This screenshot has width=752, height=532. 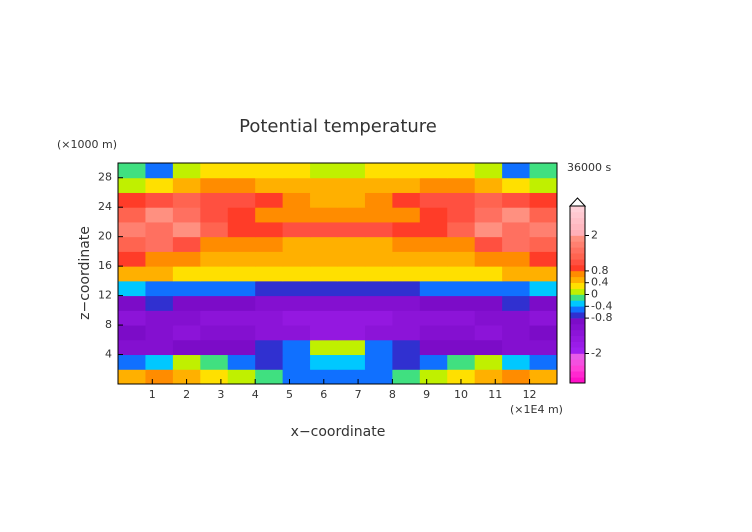 What do you see at coordinates (338, 432) in the screenshot?
I see `x-axis-label: x−coordinate` at bounding box center [338, 432].